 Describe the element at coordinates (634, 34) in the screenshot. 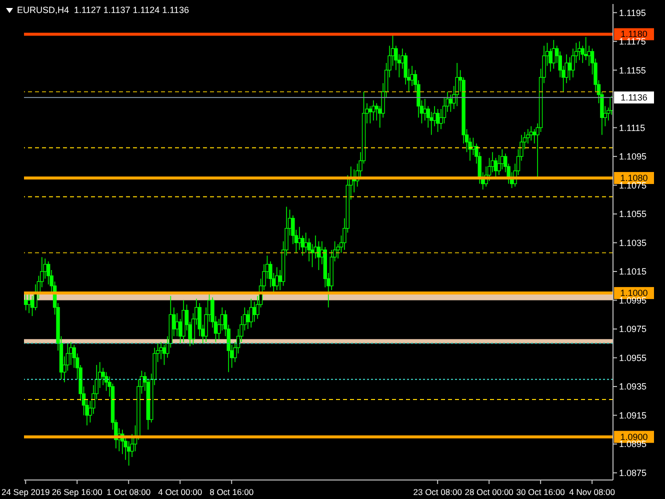

I see `ref-line-label: 1.1180` at that location.